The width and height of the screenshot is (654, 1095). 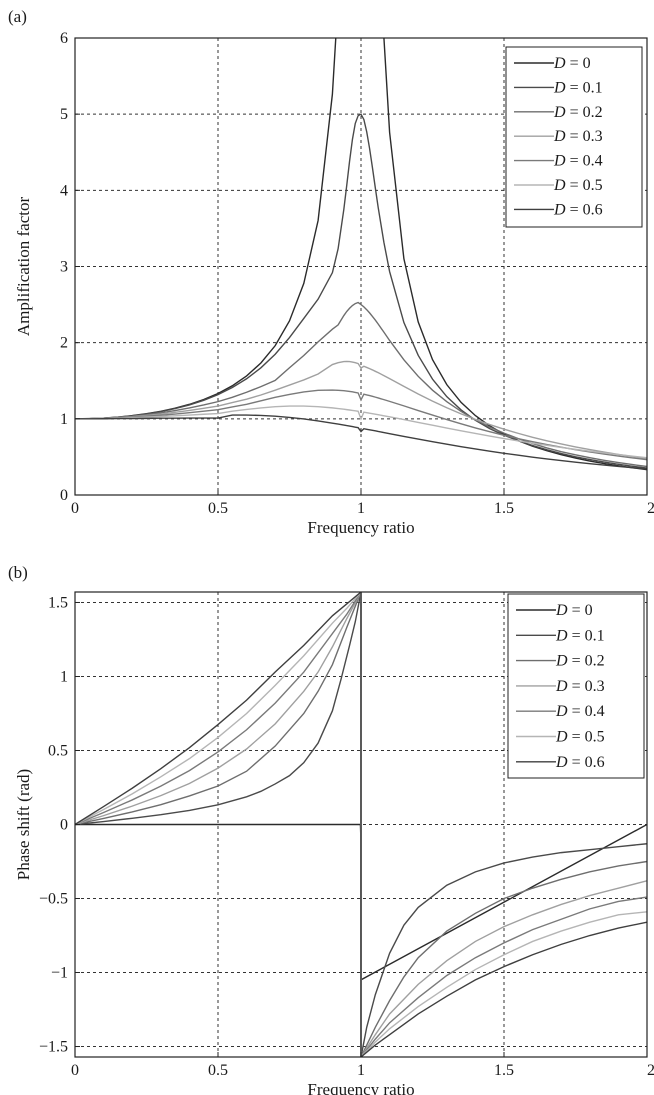 I want to click on panel-label: (a), so click(x=17, y=16).